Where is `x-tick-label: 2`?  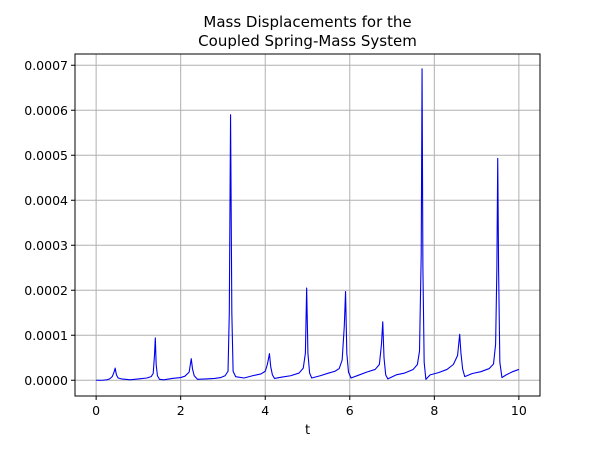
x-tick-label: 2 is located at coordinates (181, 410).